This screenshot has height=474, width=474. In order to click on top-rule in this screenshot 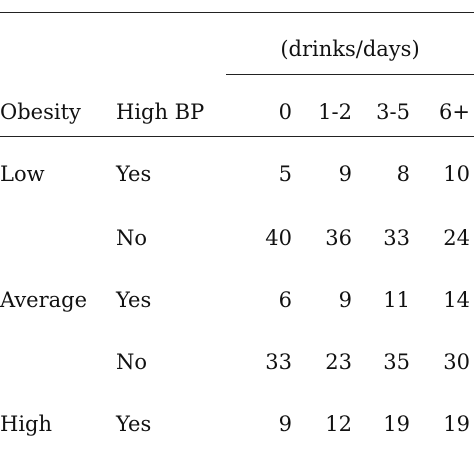, I will do `click(237, 13)`.